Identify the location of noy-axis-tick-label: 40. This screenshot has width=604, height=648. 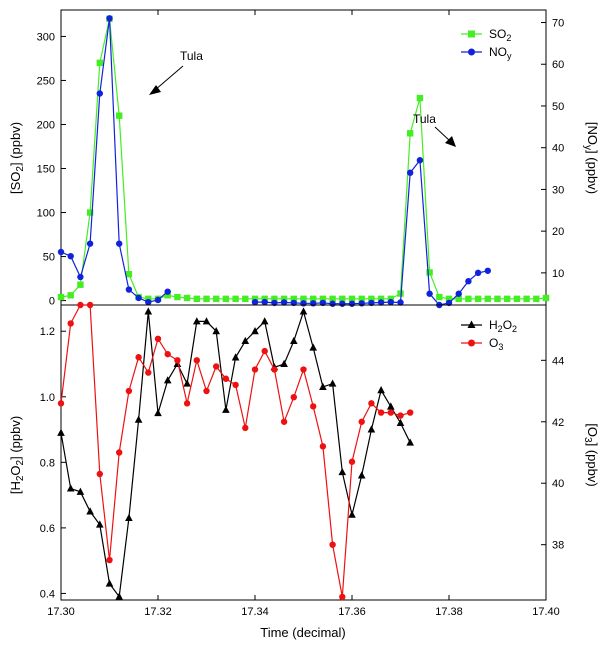
(558, 149).